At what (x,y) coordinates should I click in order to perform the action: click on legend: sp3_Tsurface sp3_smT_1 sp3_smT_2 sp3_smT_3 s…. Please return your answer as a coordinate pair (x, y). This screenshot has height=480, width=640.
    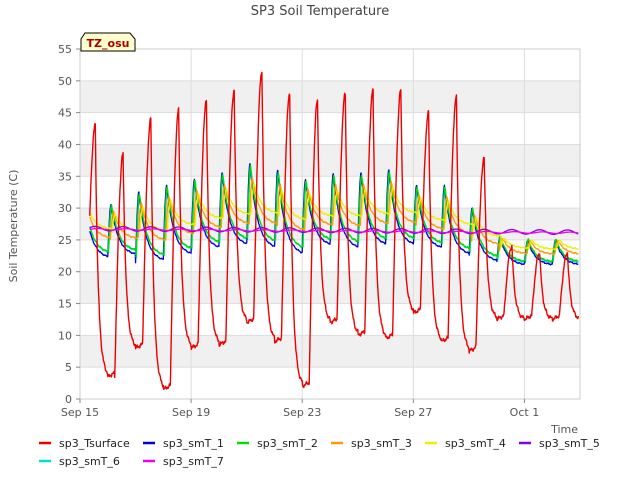
    Looking at the image, I should click on (319, 452).